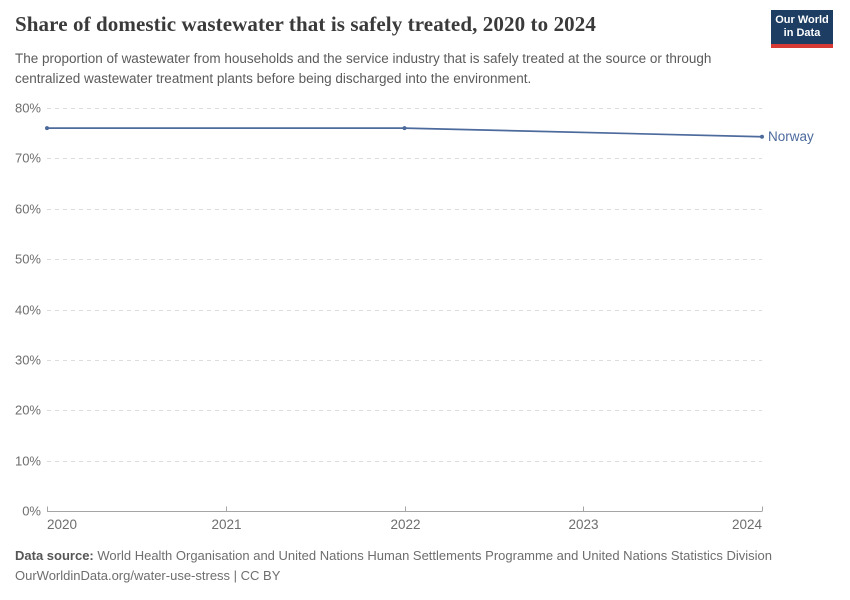 This screenshot has width=850, height=600. I want to click on y-axis-tick-label: 40%, so click(28, 310).